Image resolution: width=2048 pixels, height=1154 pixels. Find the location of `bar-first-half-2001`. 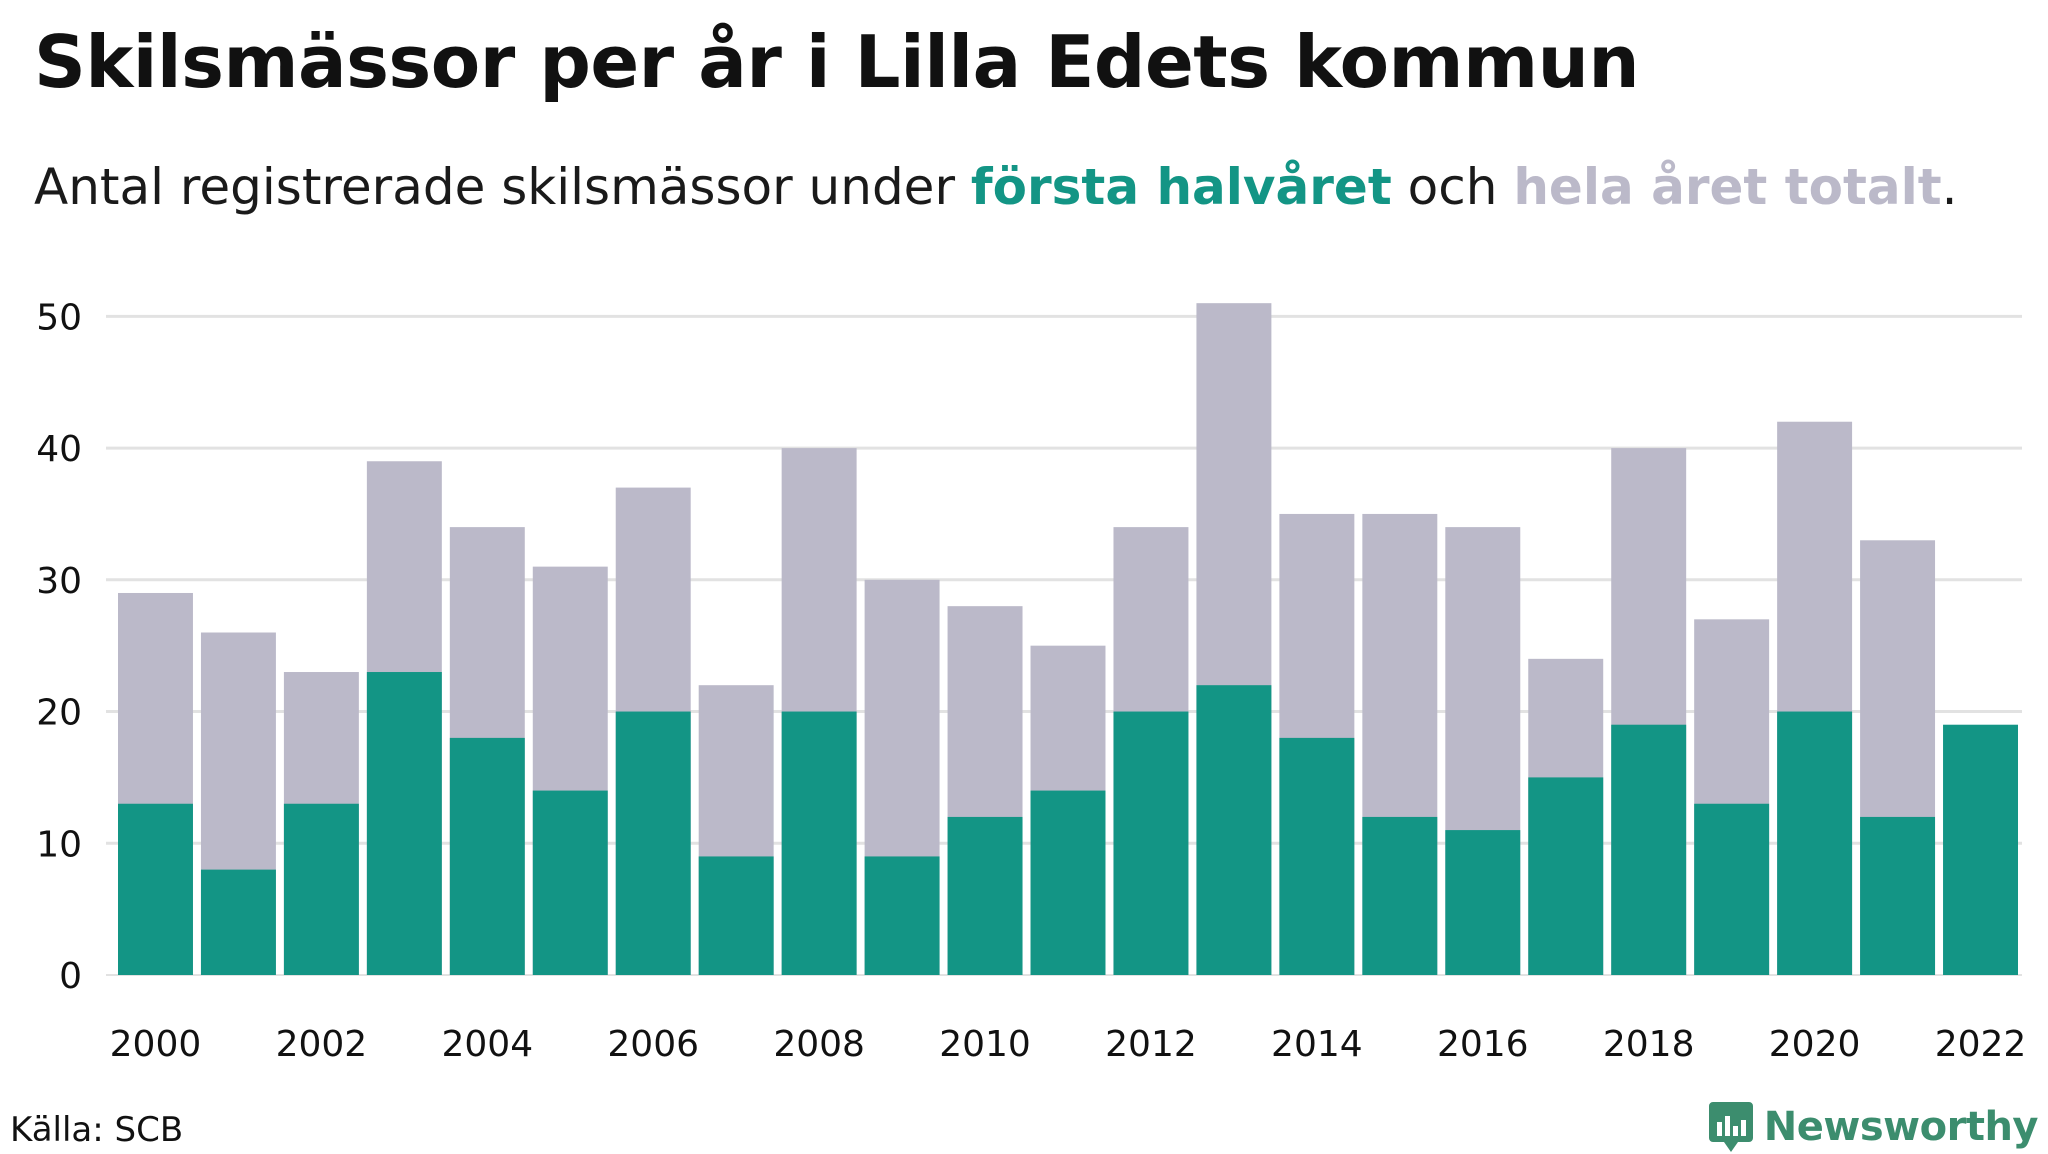

bar-first-half-2001 is located at coordinates (238, 922).